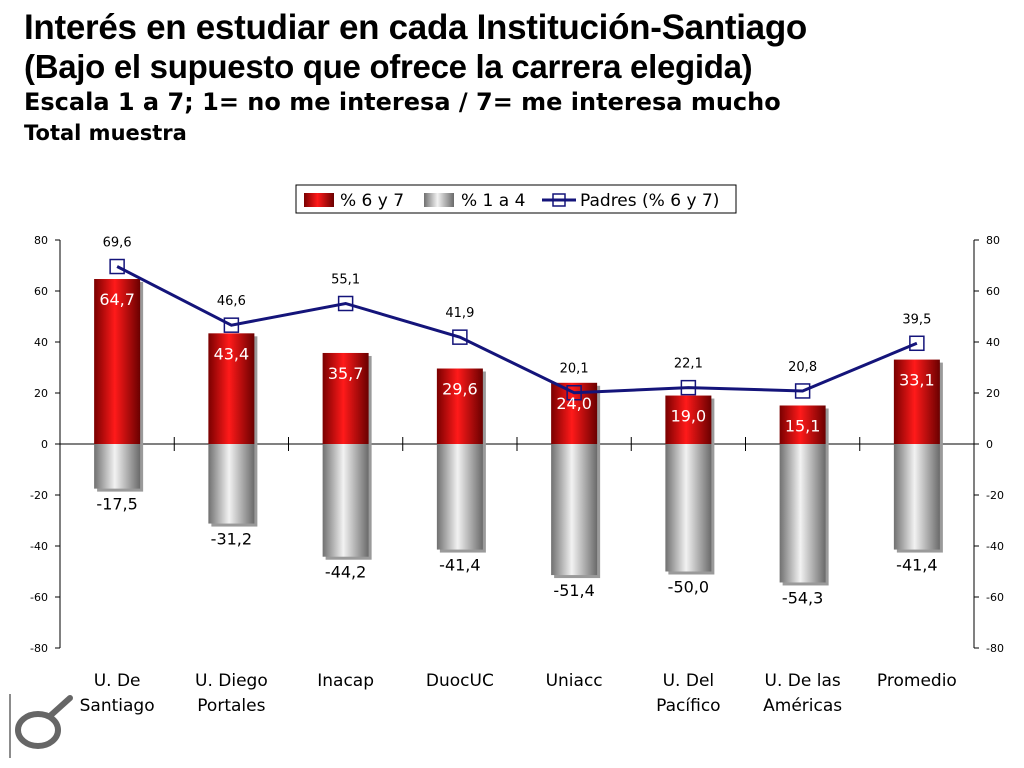  I want to click on y-tick-label-right: -40, so click(995, 546).